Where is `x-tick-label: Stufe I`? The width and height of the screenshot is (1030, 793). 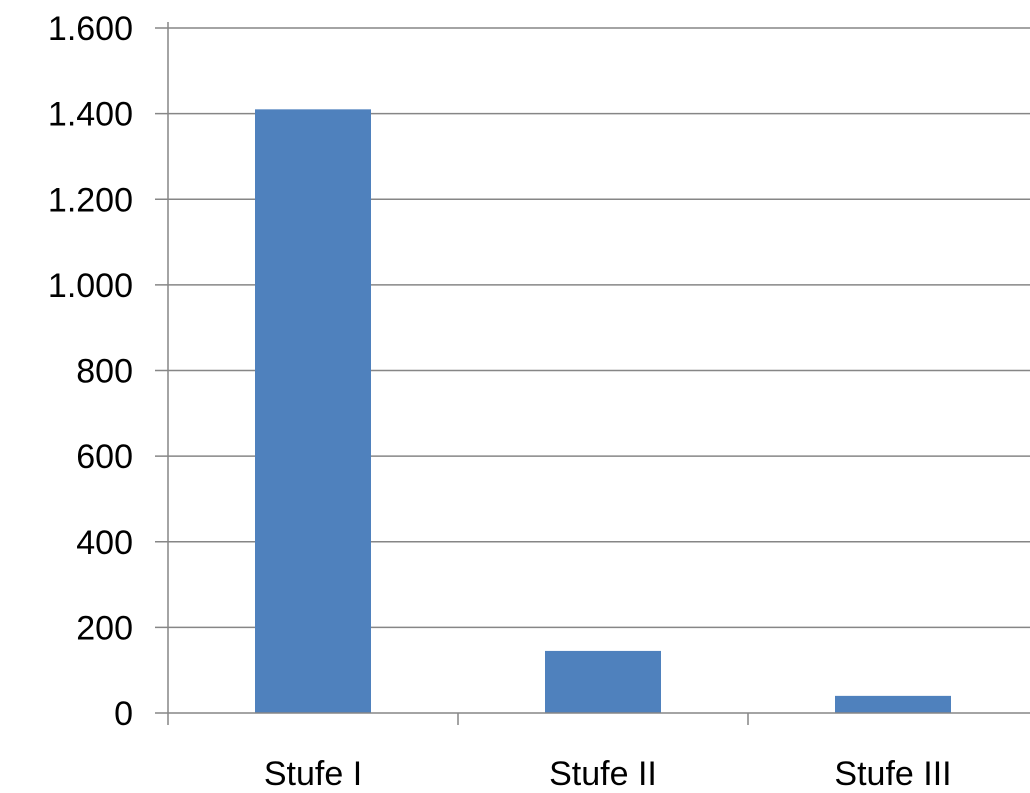 x-tick-label: Stufe I is located at coordinates (313, 774).